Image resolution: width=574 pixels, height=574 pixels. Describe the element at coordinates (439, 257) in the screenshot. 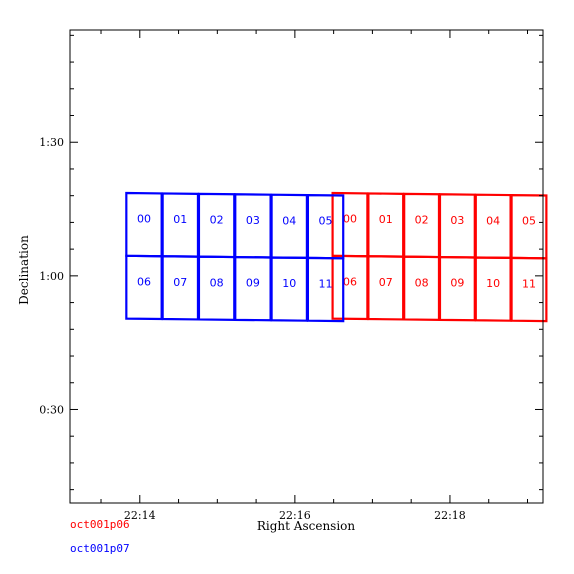

I see `footprint-oct001p06: 00 01 02 03 04 05 06 07 08 09 10 11` at that location.